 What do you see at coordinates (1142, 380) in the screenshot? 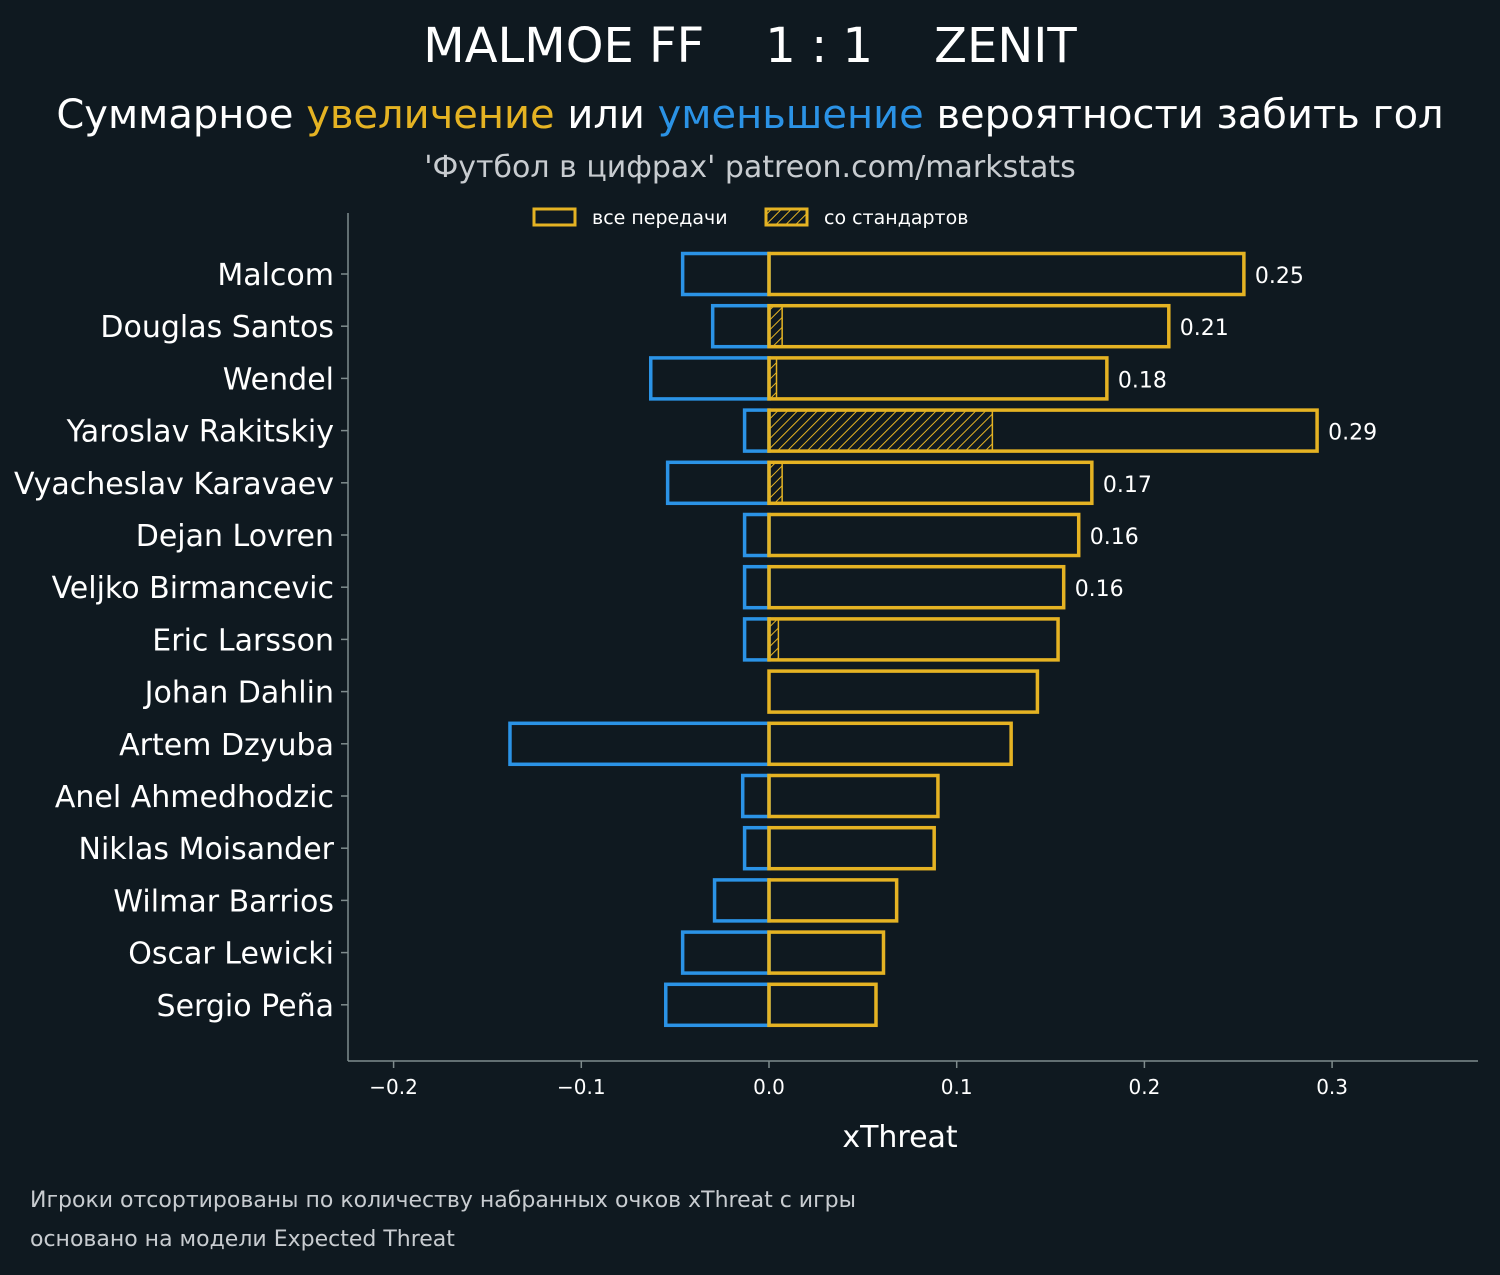
I see `bar-value-label: 0.18` at bounding box center [1142, 380].